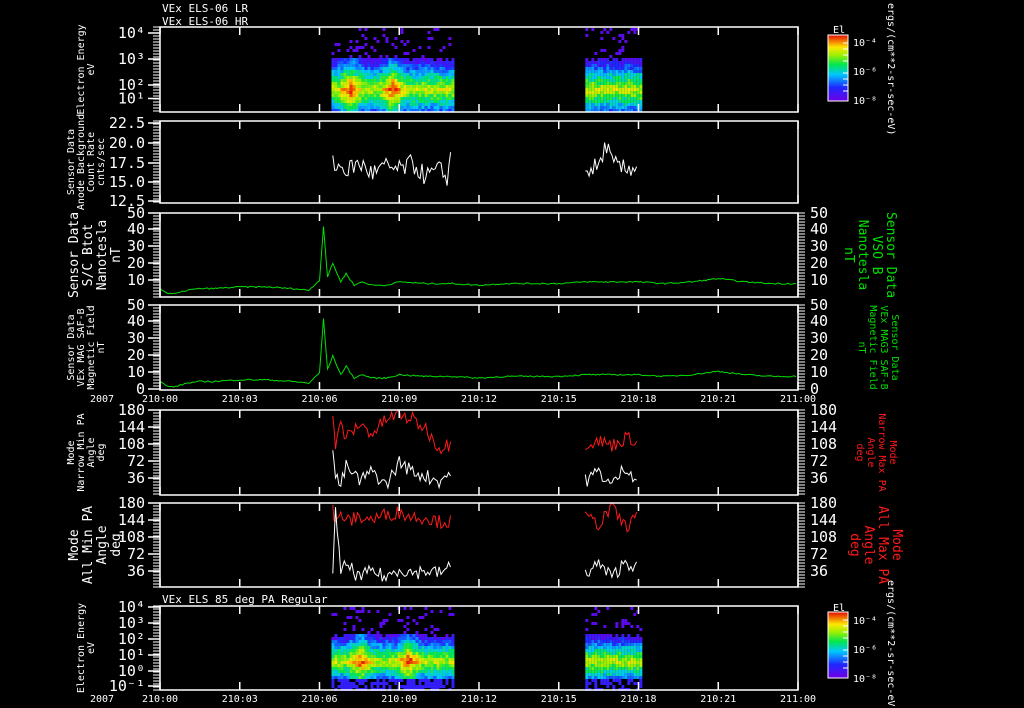 The image size is (1024, 708). Describe the element at coordinates (823, 503) in the screenshot. I see `y-tick-label-right: 180` at that location.